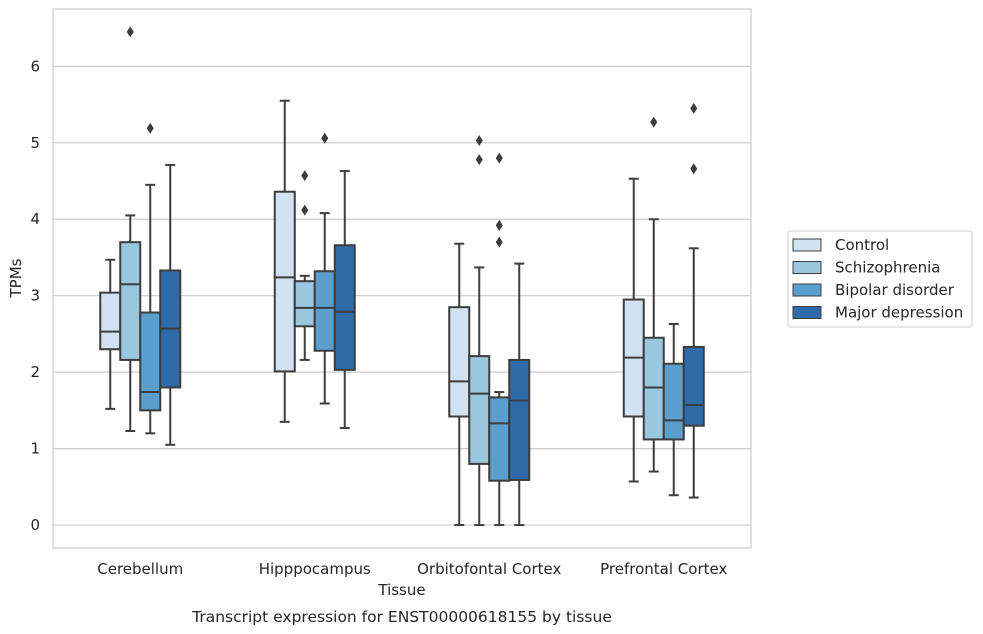 Image resolution: width=983 pixels, height=634 pixels. Describe the element at coordinates (35, 143) in the screenshot. I see `y-tick-label: 5` at that location.